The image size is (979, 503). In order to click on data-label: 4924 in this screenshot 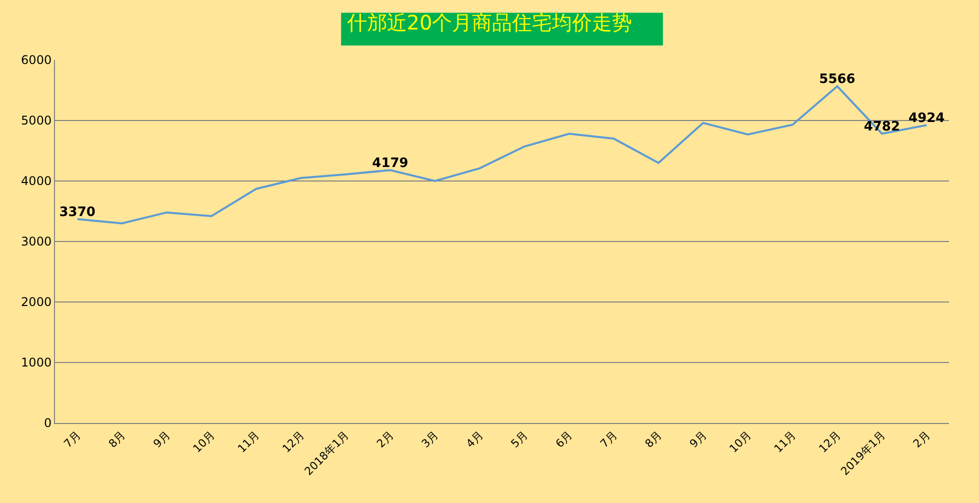, I will do `click(926, 118)`.